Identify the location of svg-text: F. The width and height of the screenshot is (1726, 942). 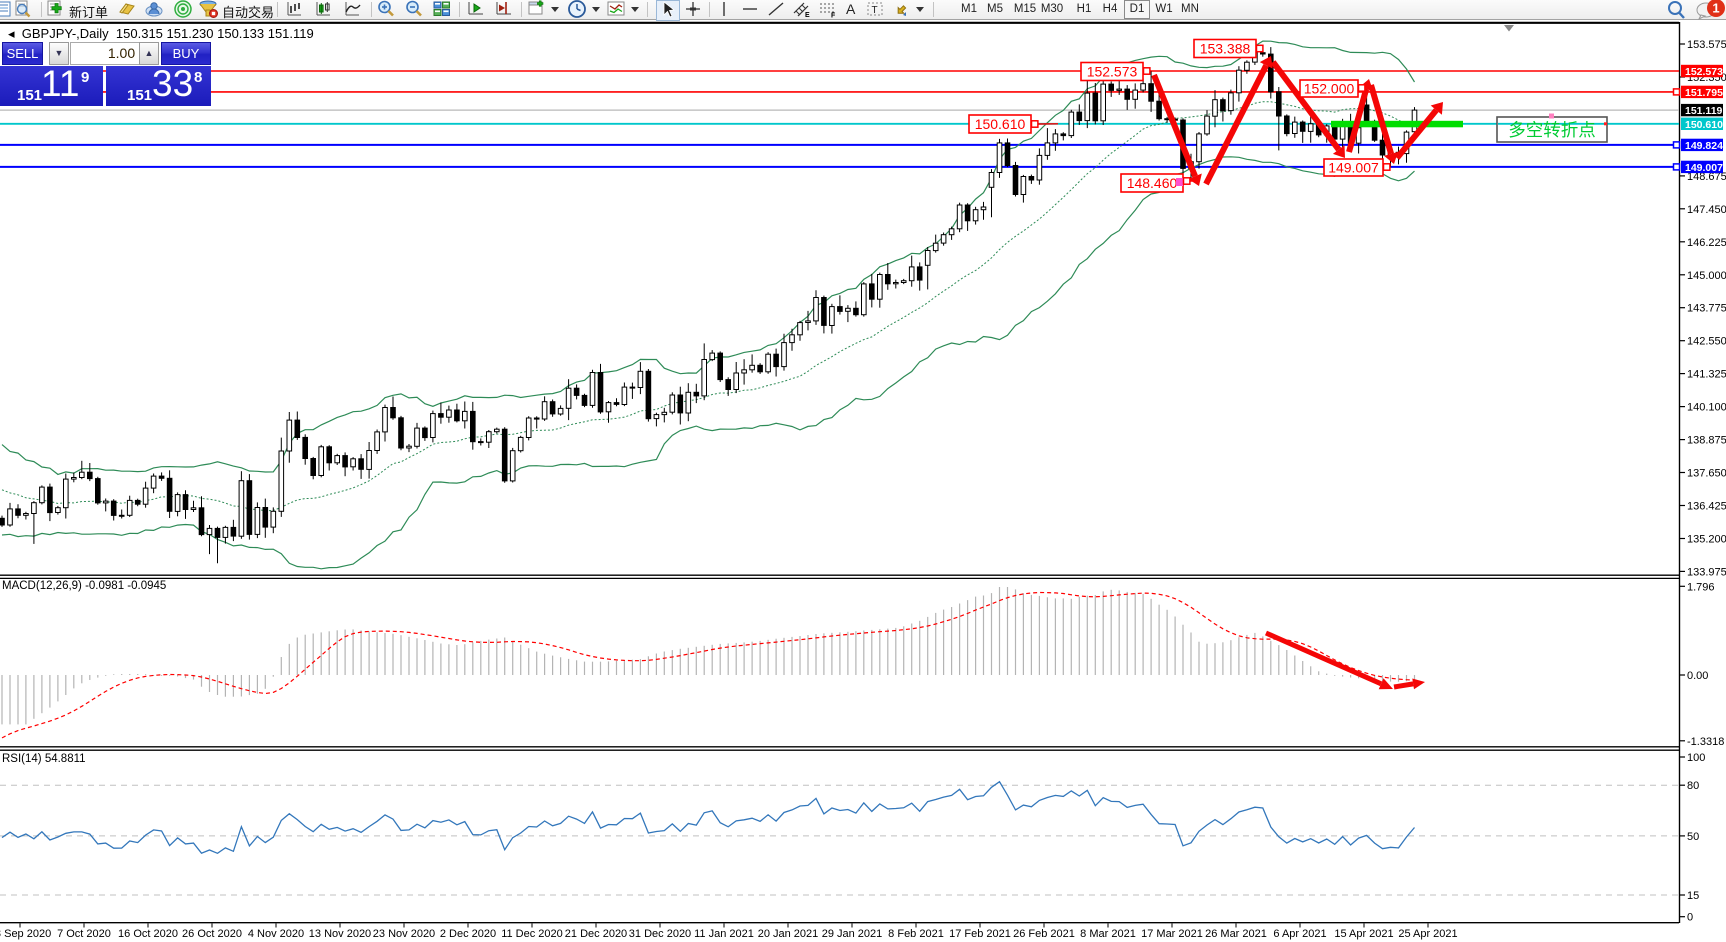
(833, 16).